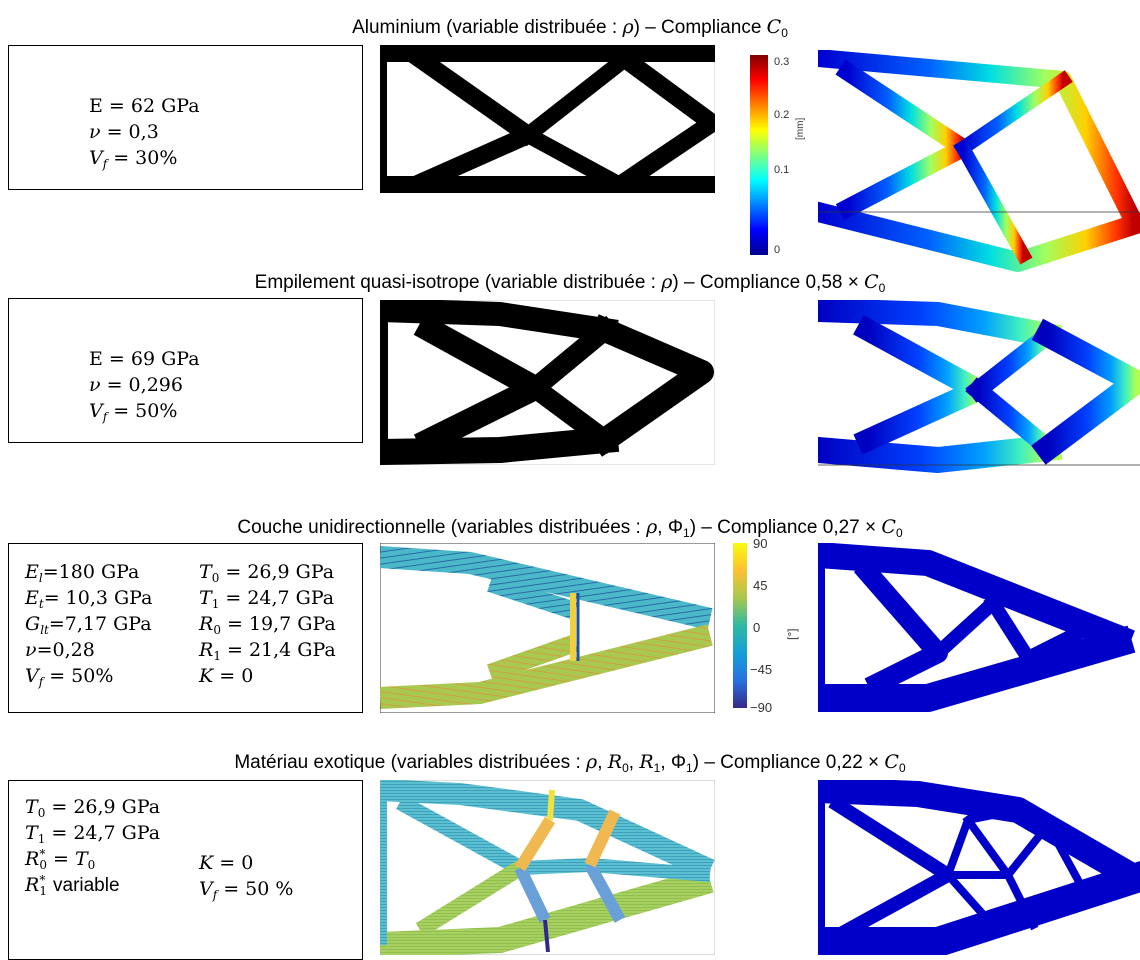 This screenshot has width=1140, height=960. I want to click on colorbar-displacement, so click(759, 155).